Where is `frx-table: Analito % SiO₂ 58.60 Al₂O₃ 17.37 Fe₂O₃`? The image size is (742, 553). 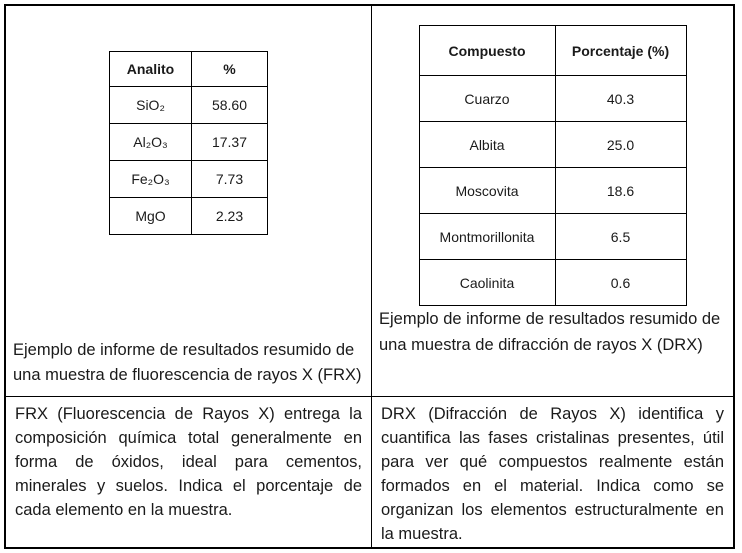 frx-table: Analito % SiO₂ 58.60 Al₂O₃ 17.37 Fe₂O₃ is located at coordinates (188, 143).